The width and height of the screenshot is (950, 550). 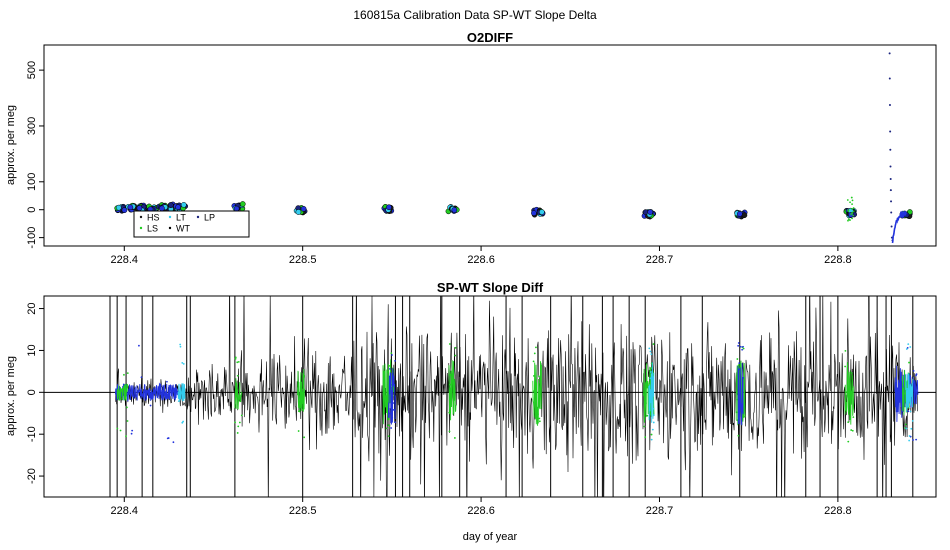 What do you see at coordinates (198, 217) in the screenshot?
I see `legend-marker` at bounding box center [198, 217].